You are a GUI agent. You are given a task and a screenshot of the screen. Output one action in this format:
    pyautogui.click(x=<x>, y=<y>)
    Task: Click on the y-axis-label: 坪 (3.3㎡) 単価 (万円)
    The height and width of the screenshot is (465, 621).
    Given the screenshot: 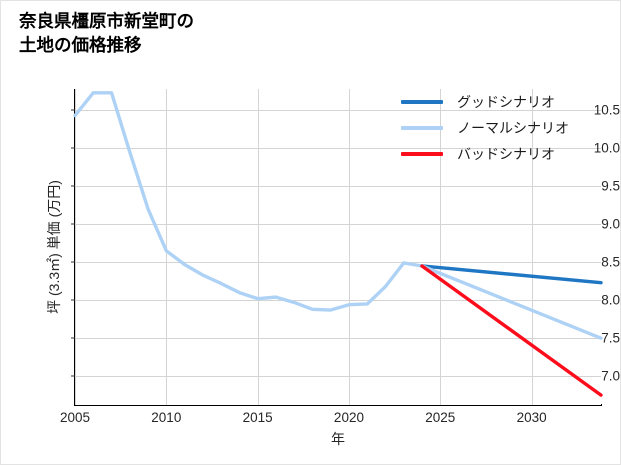 What is the action you would take?
    pyautogui.click(x=53, y=247)
    